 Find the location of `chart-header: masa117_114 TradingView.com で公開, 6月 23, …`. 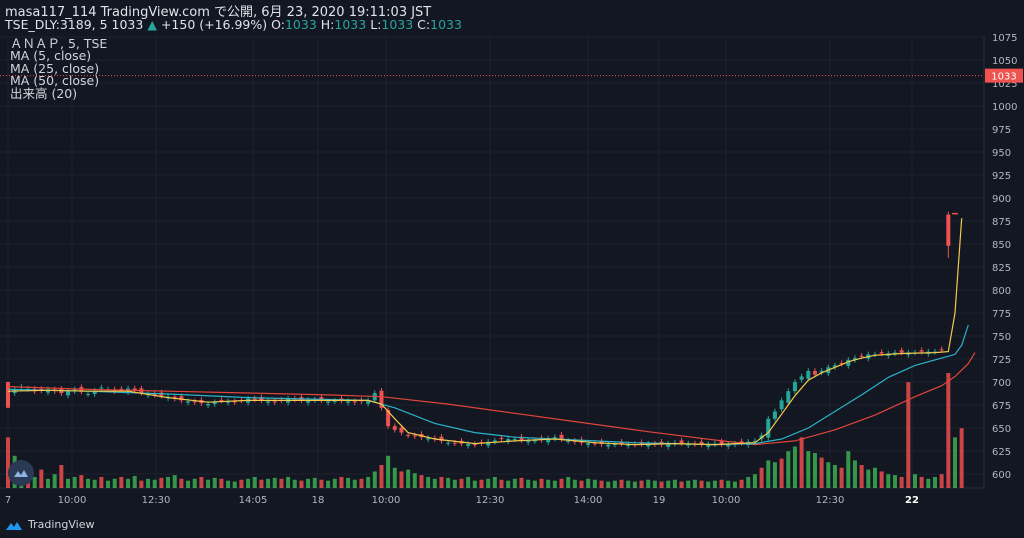

chart-header: masa117_114 TradingView.com で公開, 6月 23, … is located at coordinates (512, 18).